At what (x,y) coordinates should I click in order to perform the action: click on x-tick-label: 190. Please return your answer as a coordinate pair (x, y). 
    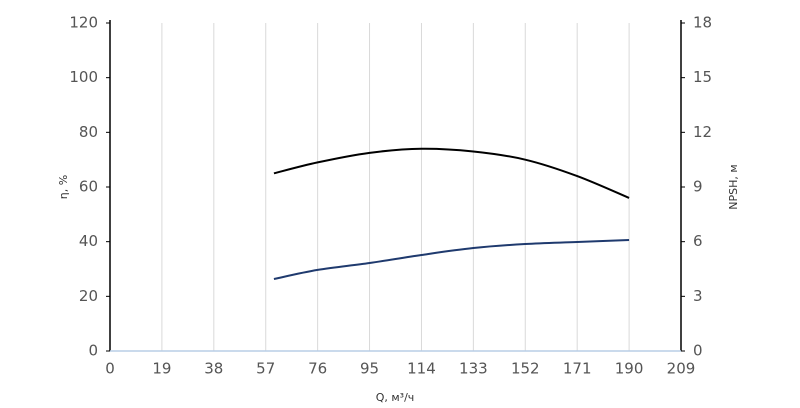
    Looking at the image, I should click on (629, 369).